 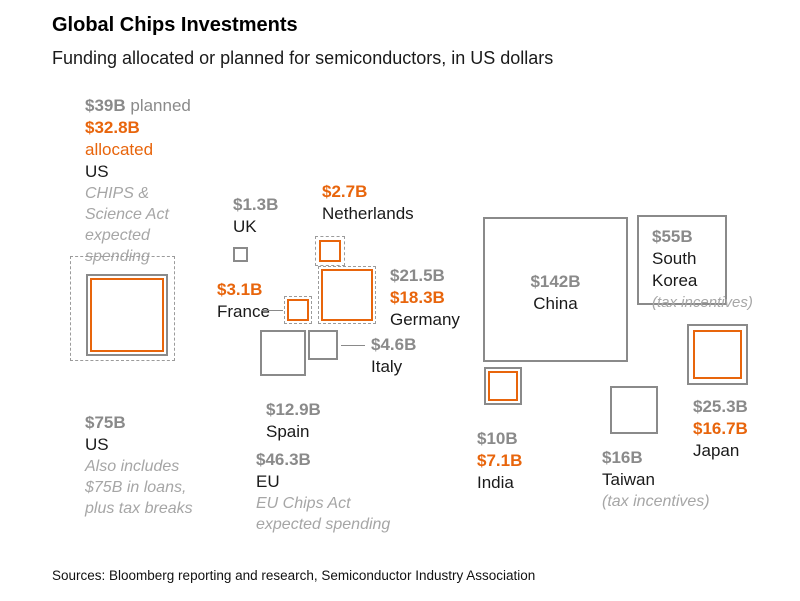 I want to click on chart-title: Global Chips Investments, so click(x=175, y=25).